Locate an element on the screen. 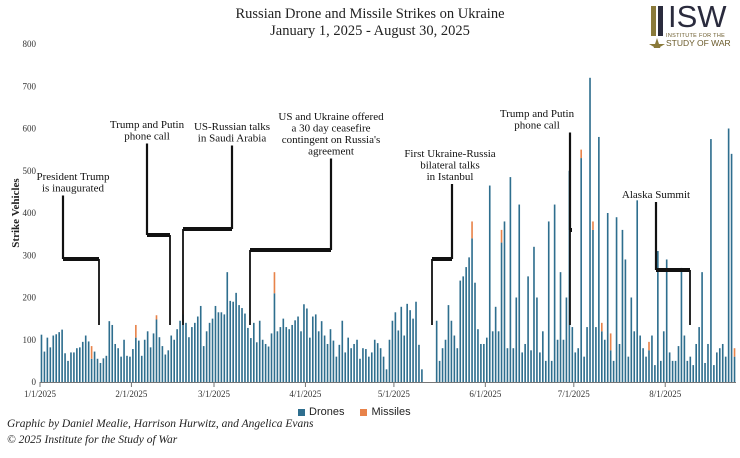 Image resolution: width=740 pixels, height=458 pixels. legend-label-missiles: Missiles is located at coordinates (391, 412).